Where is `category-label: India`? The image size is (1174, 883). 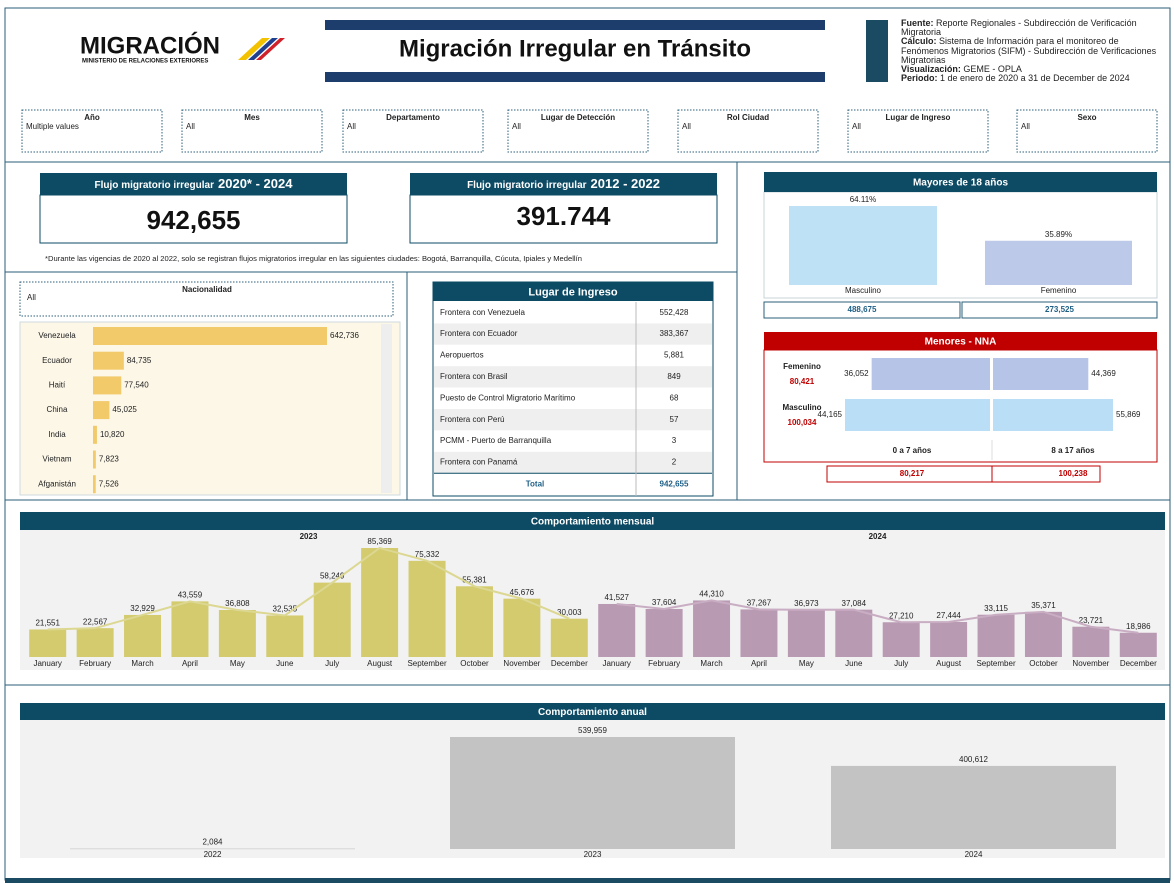 category-label: India is located at coordinates (57, 434).